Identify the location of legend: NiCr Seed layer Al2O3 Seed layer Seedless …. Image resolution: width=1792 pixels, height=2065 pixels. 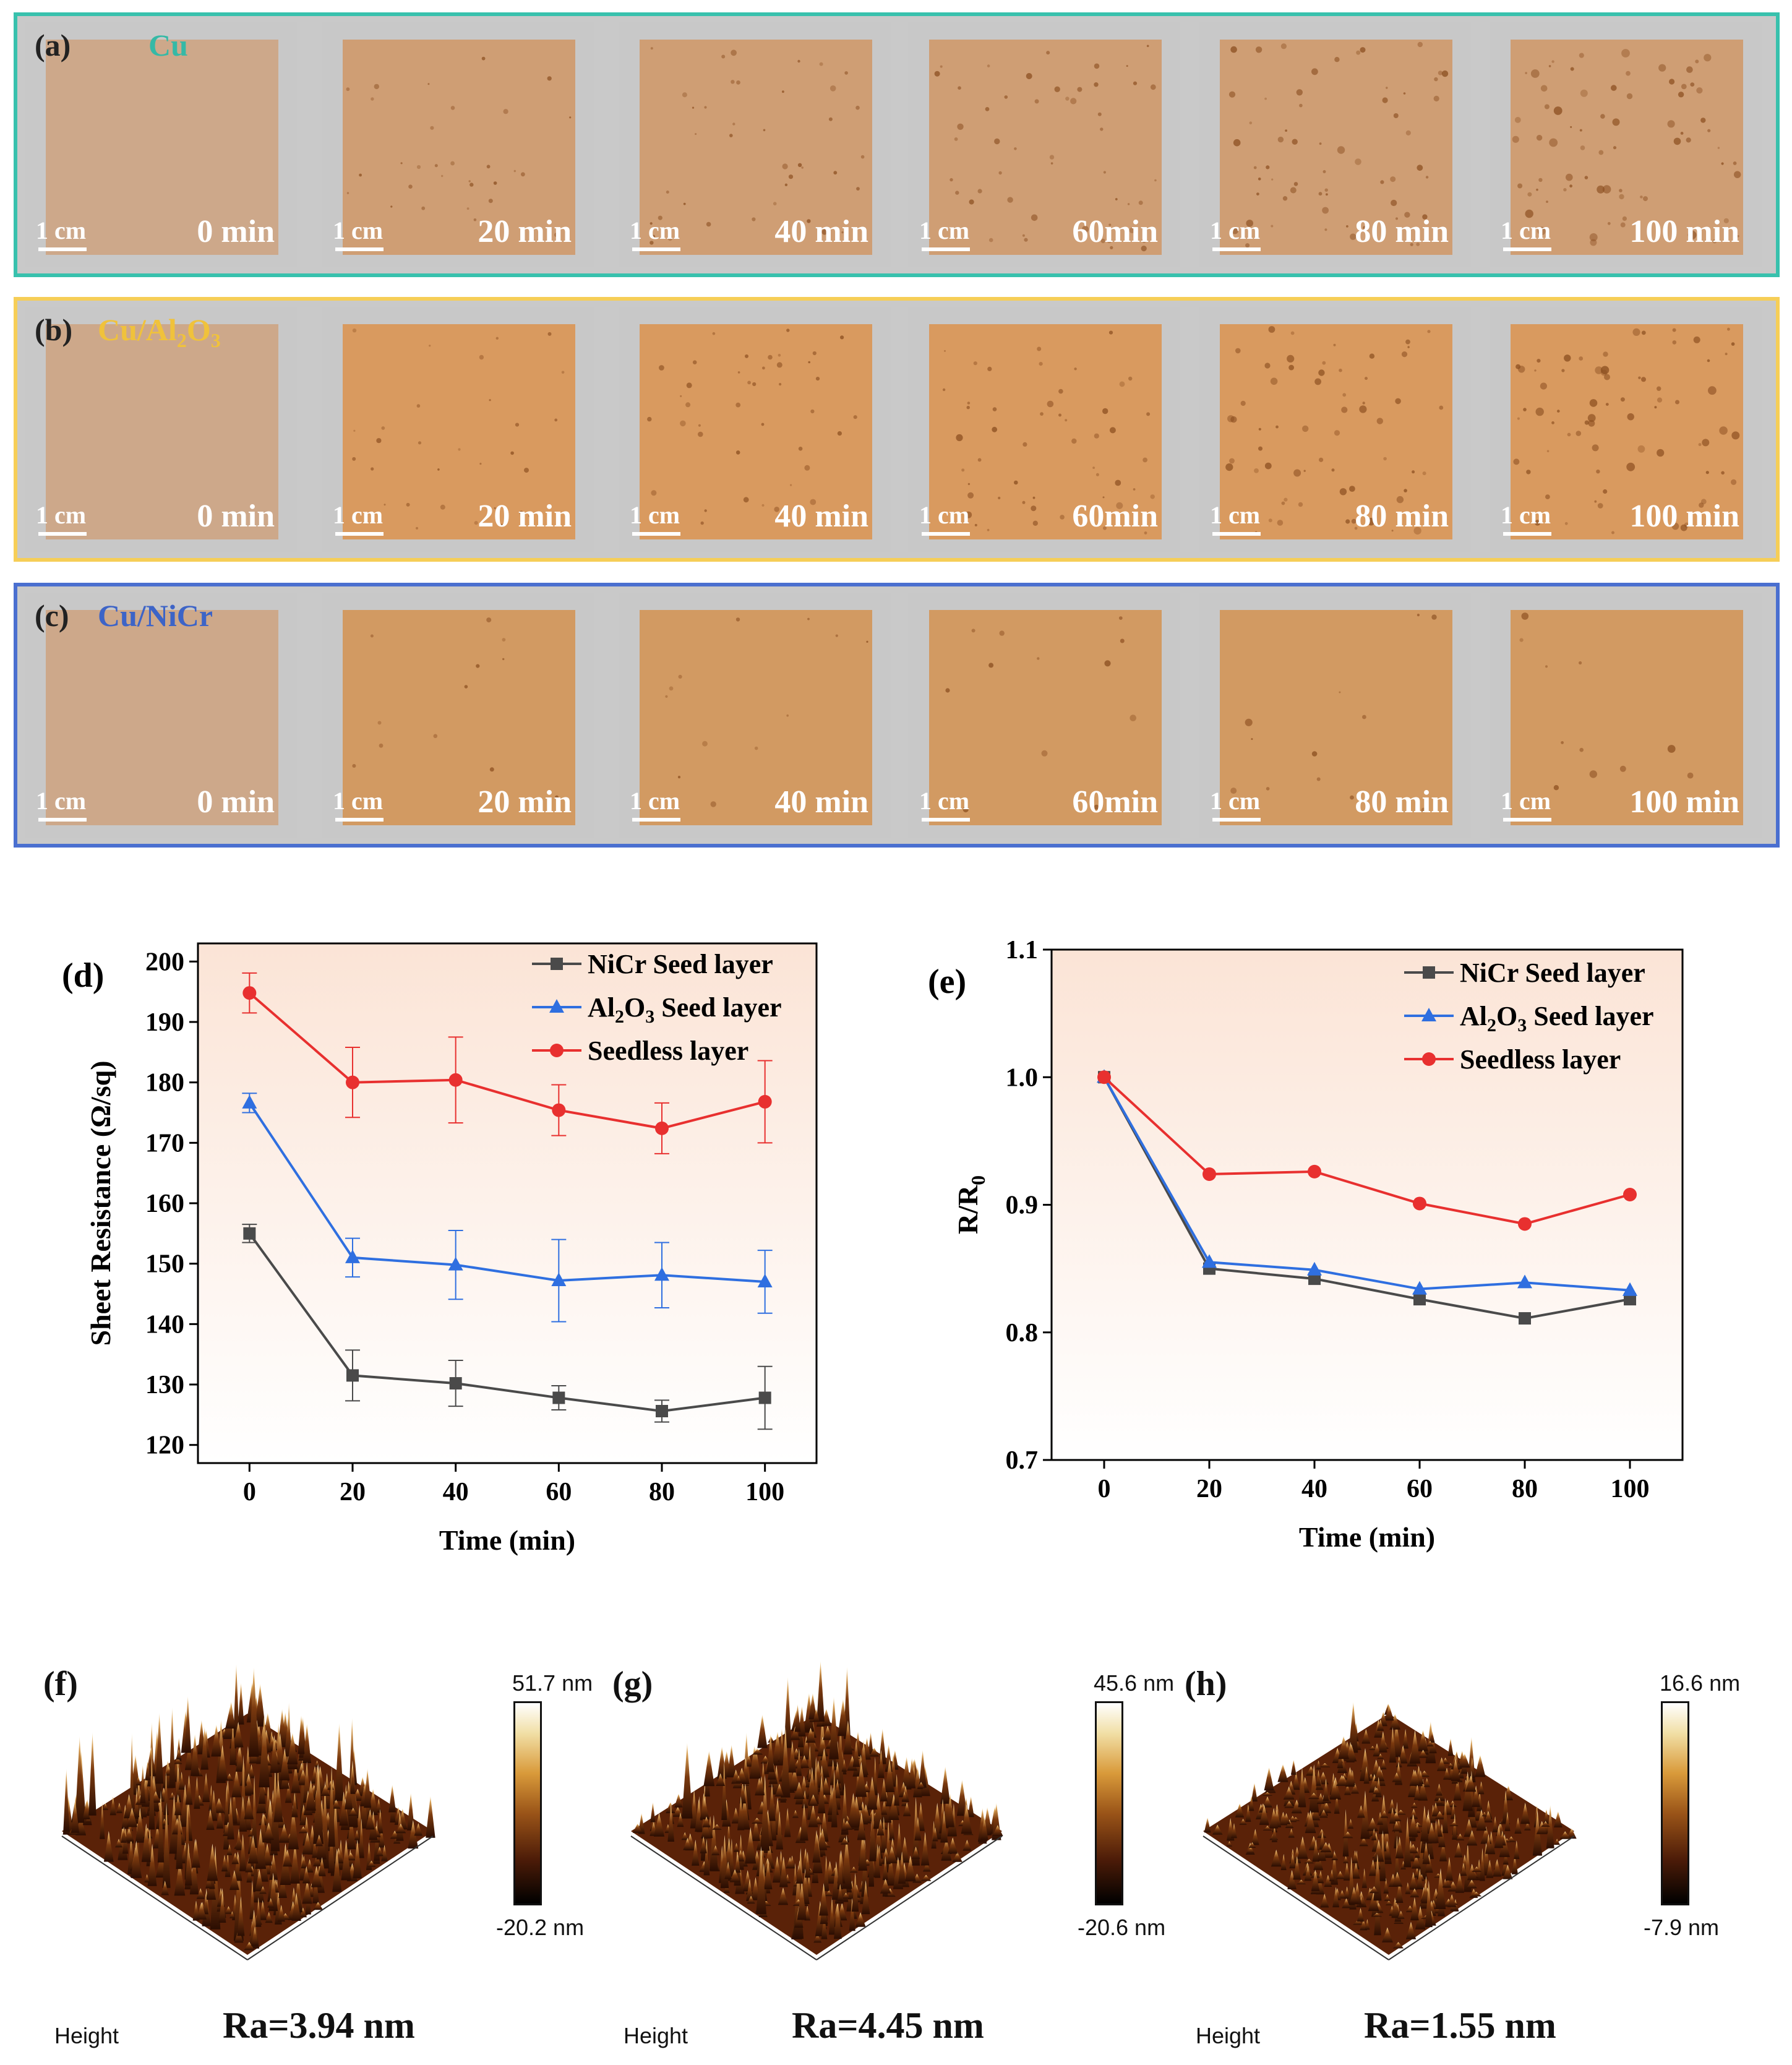
(657, 1008).